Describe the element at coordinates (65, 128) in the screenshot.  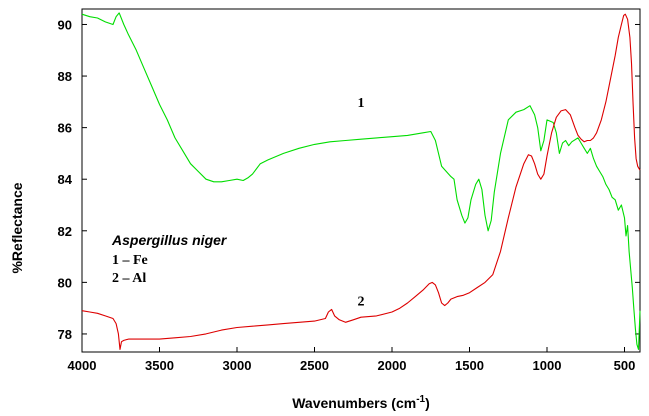
I see `y-tick-label-4: 86` at that location.